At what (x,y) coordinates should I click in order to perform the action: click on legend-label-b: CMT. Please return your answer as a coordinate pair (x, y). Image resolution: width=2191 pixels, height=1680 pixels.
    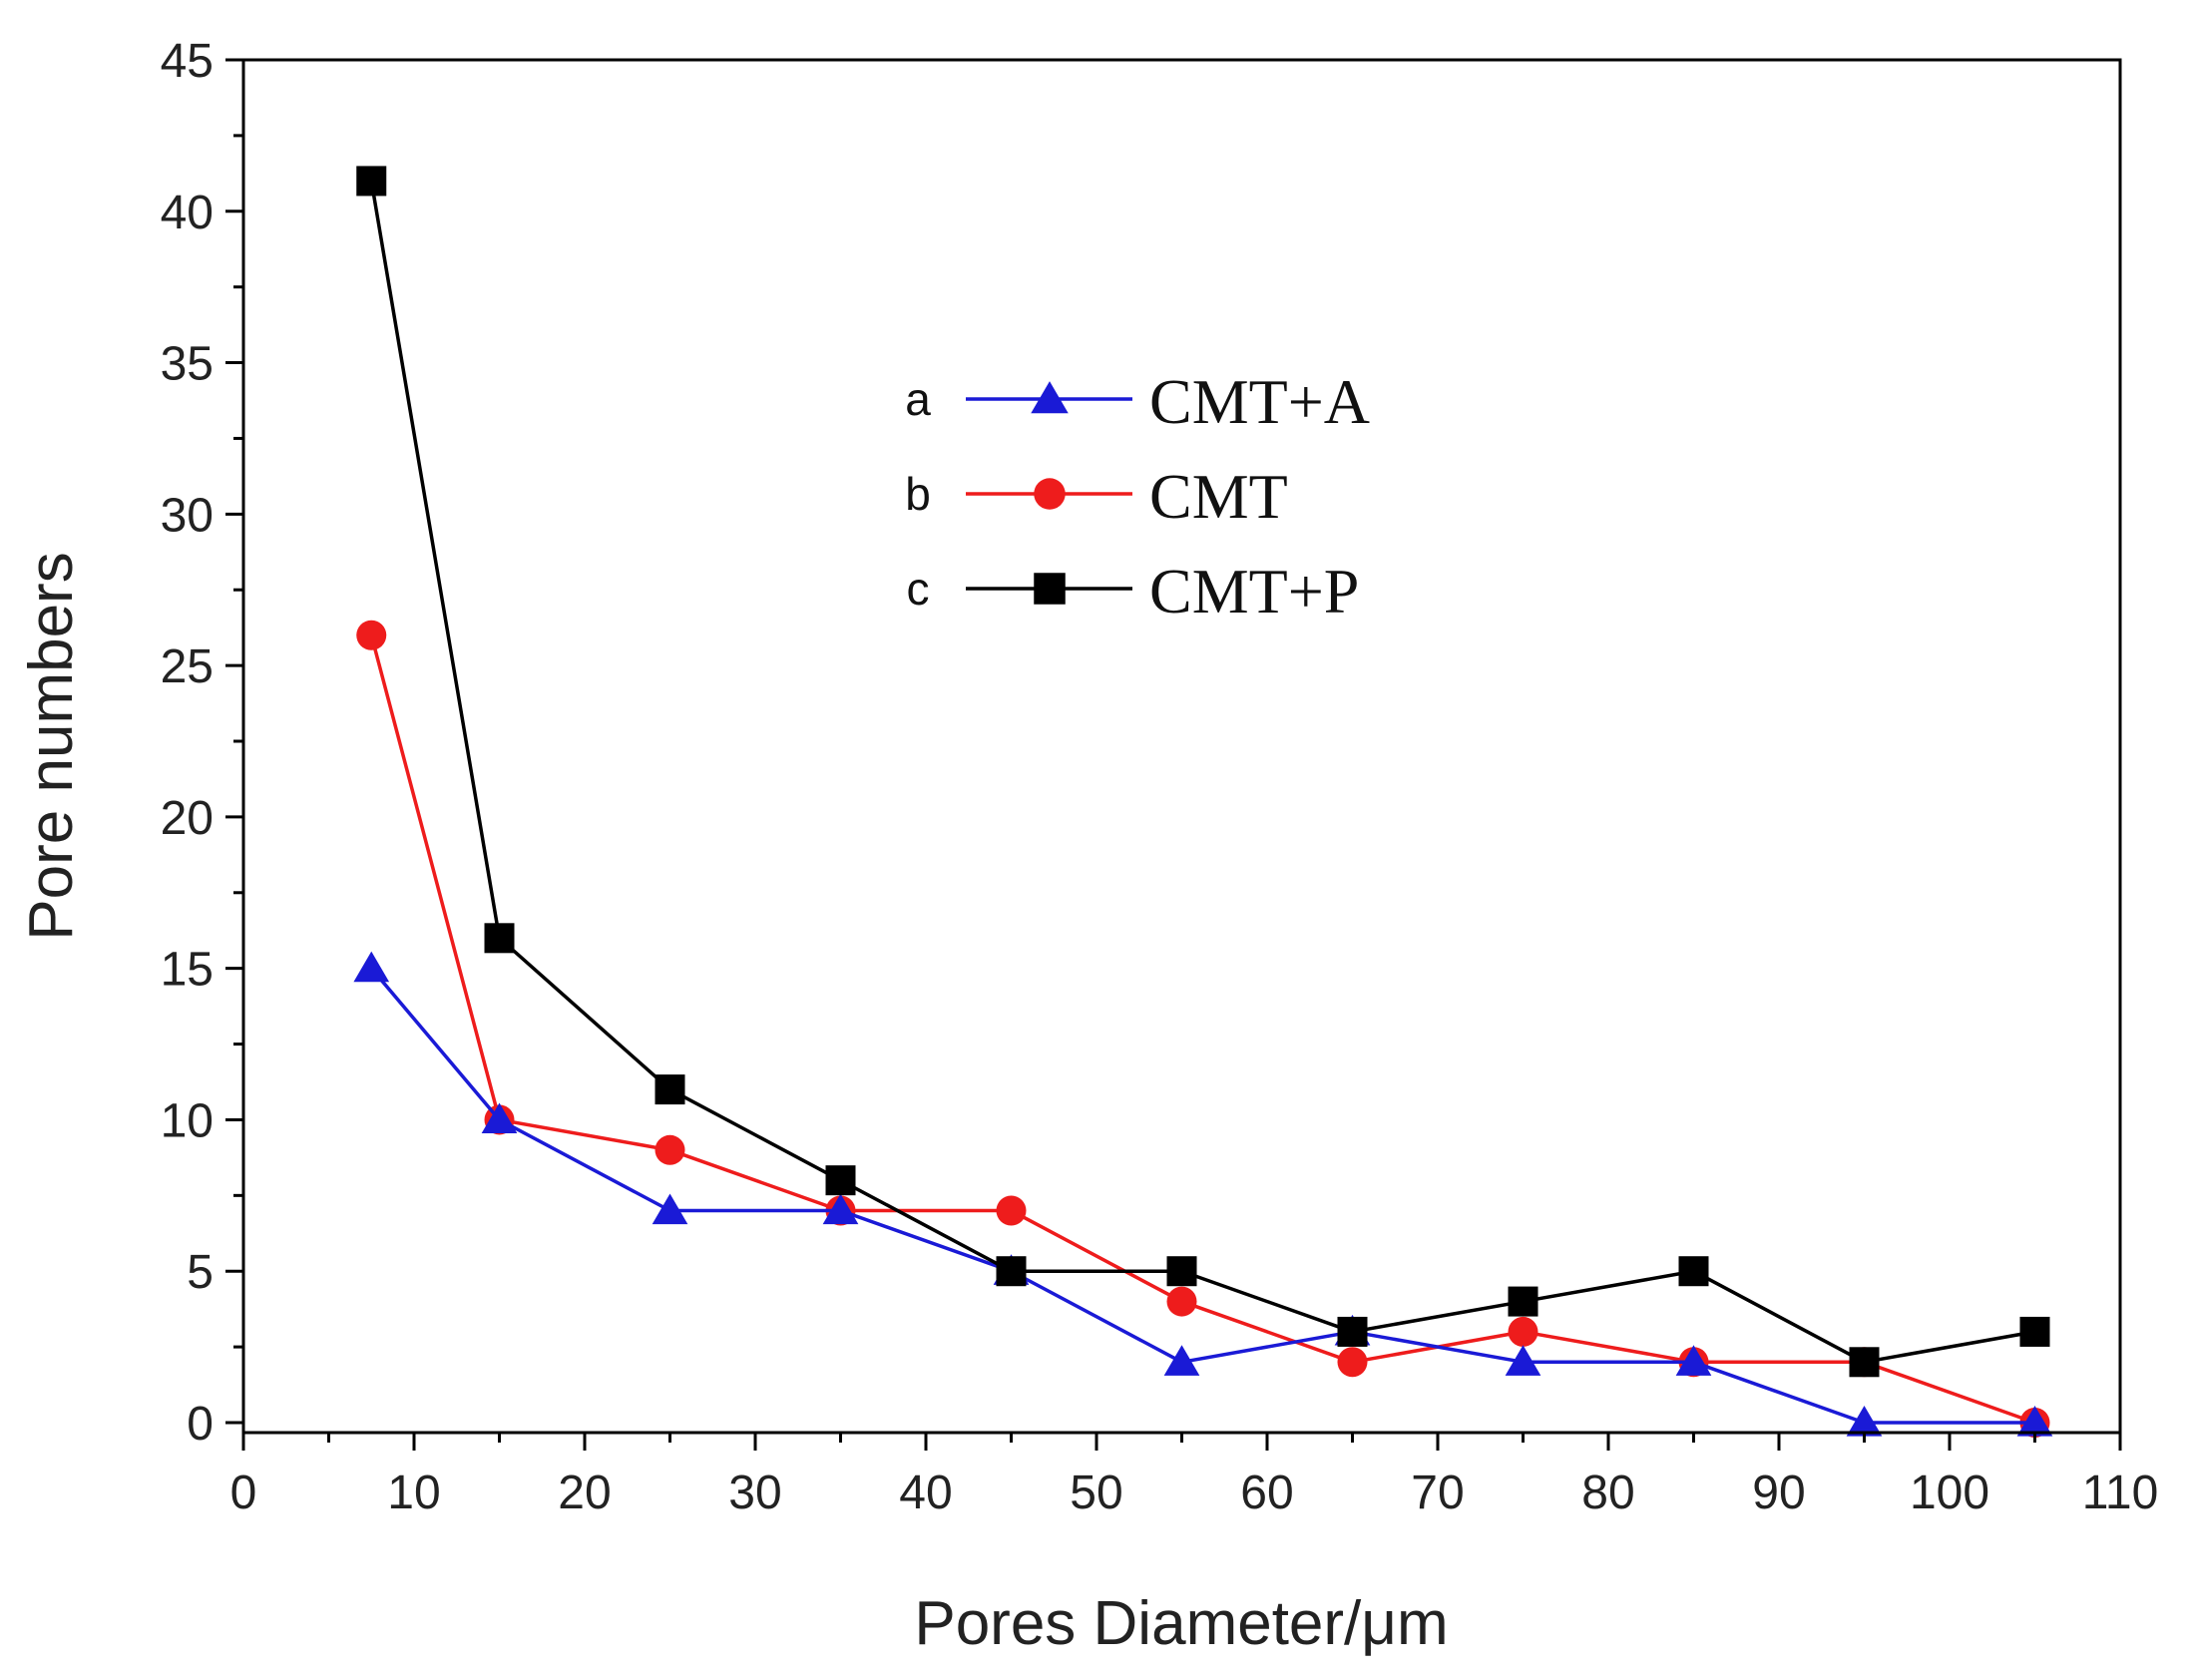
    Looking at the image, I should click on (1218, 496).